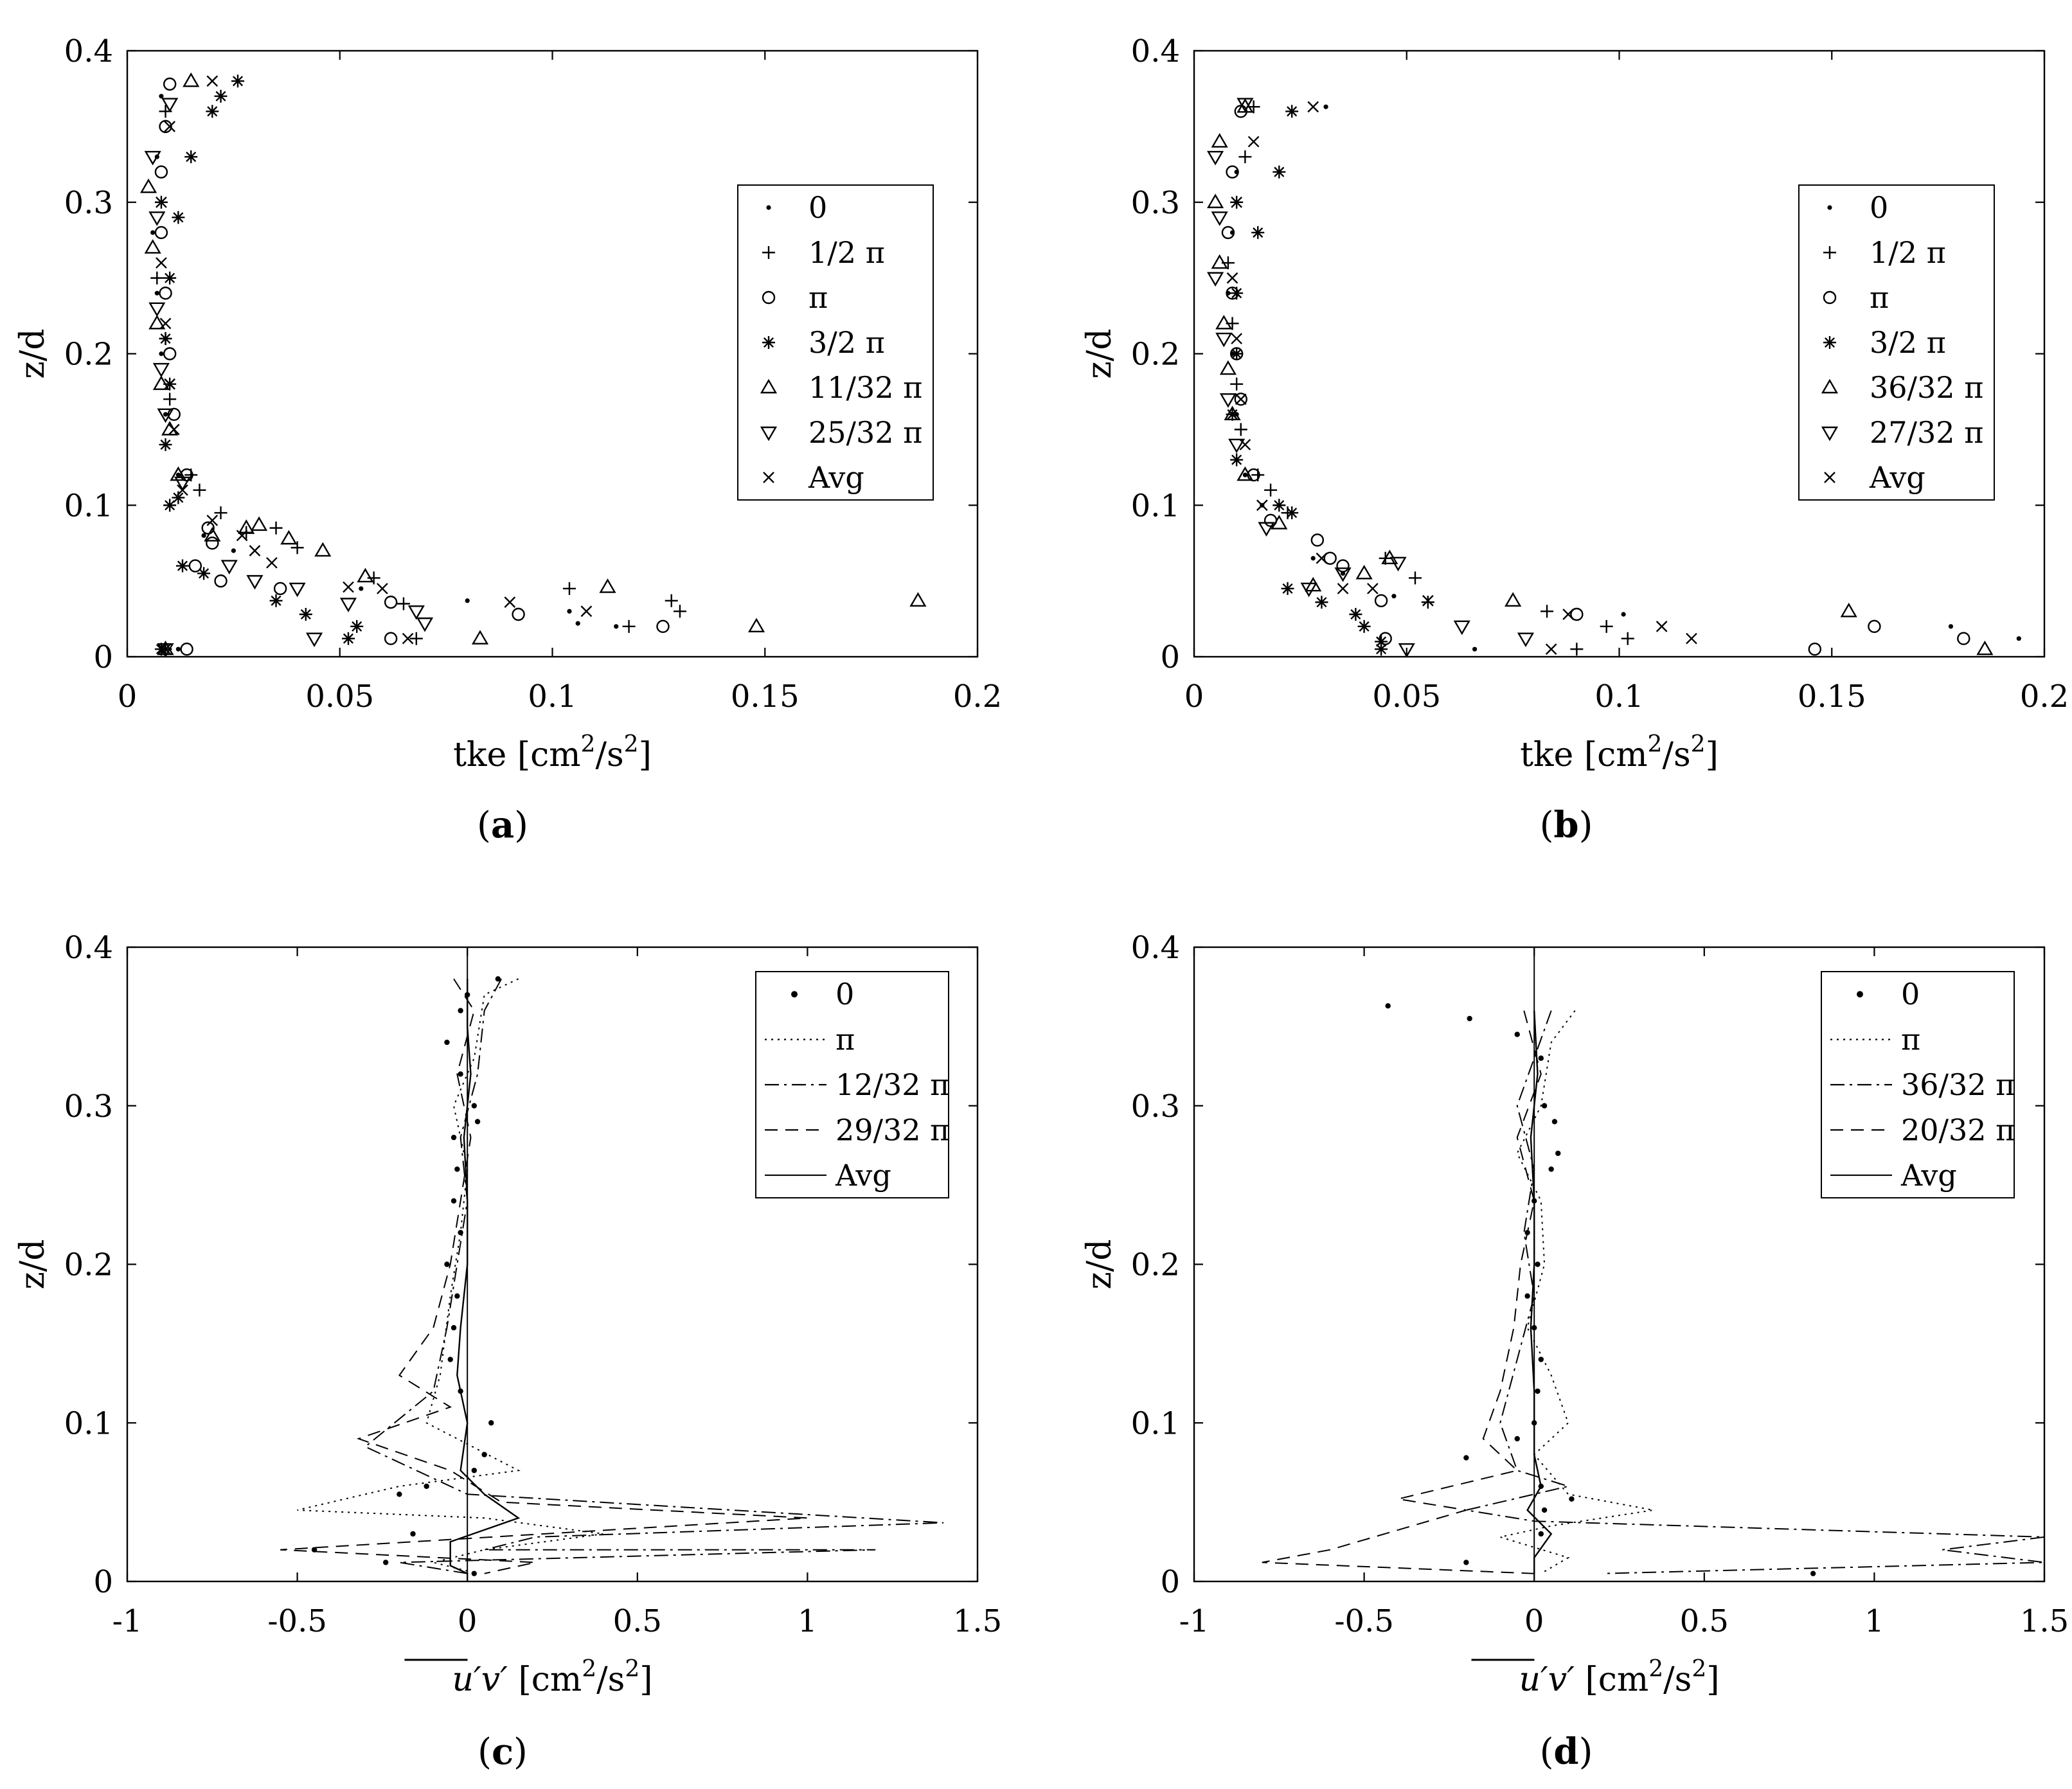 The width and height of the screenshot is (2072, 1789). I want to click on y-tick-label: 0.3, so click(1155, 203).